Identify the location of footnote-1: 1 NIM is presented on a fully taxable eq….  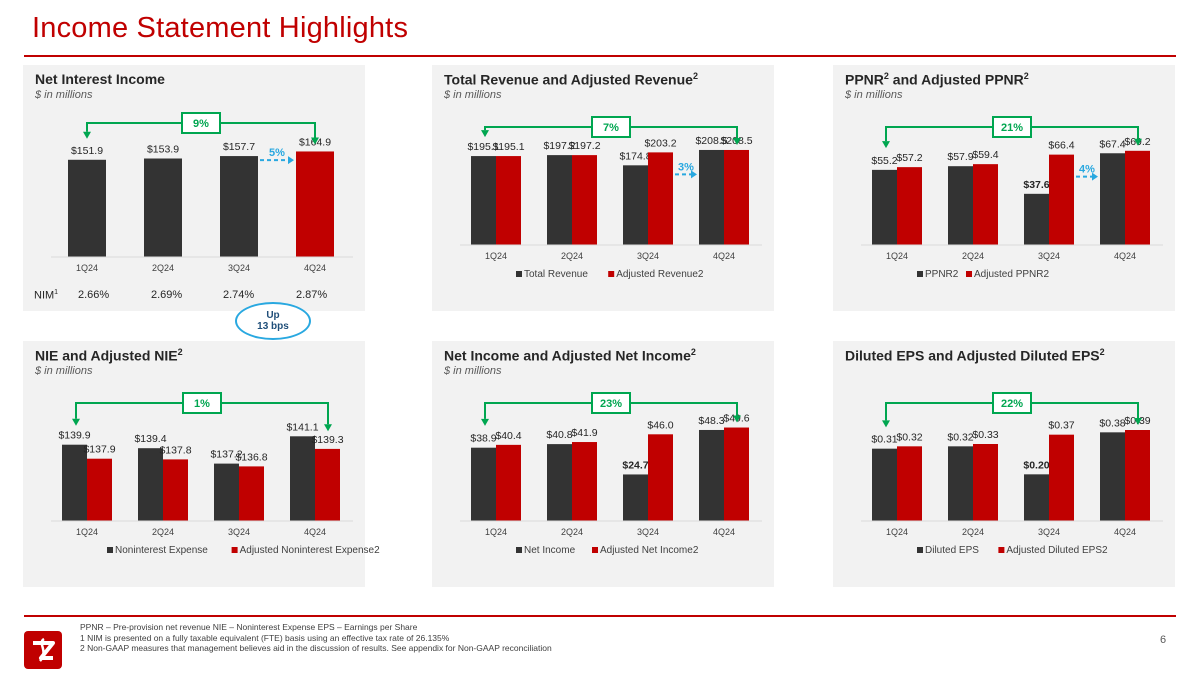
(265, 637).